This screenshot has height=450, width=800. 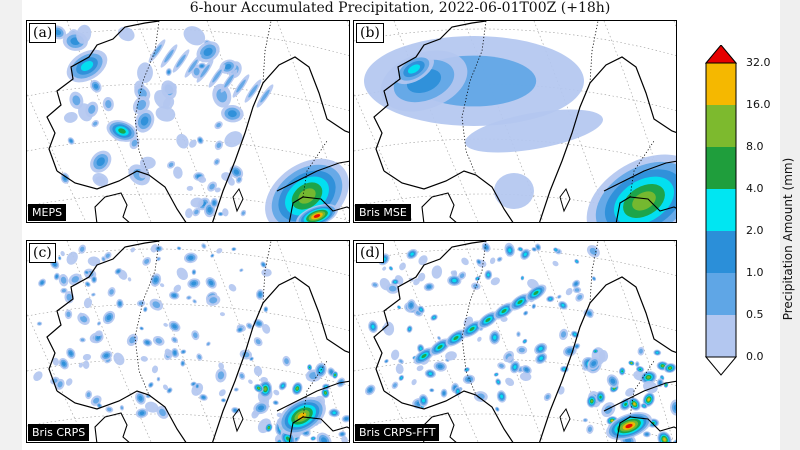 What do you see at coordinates (788, 239) in the screenshot?
I see `colorbar-title: Precipitation Amount (mm)` at bounding box center [788, 239].